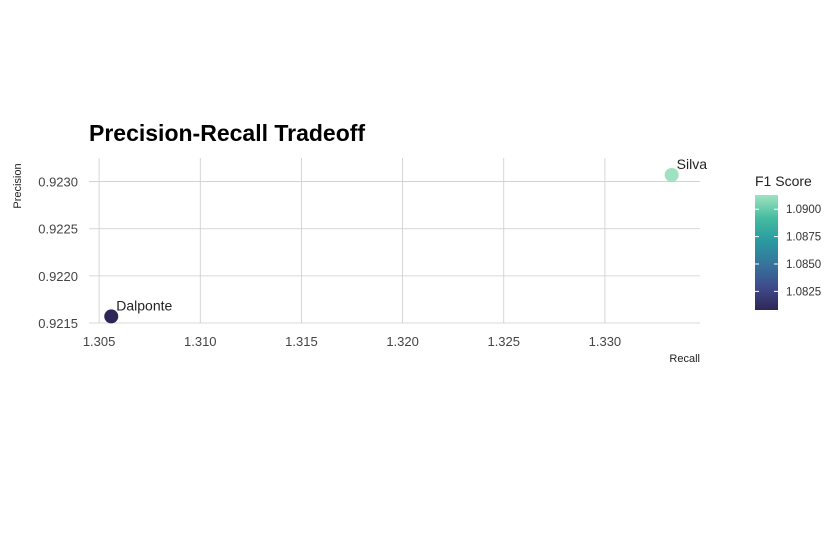 This screenshot has height=533, width=838. What do you see at coordinates (503, 341) in the screenshot?
I see `x-tick-label: 1.325` at bounding box center [503, 341].